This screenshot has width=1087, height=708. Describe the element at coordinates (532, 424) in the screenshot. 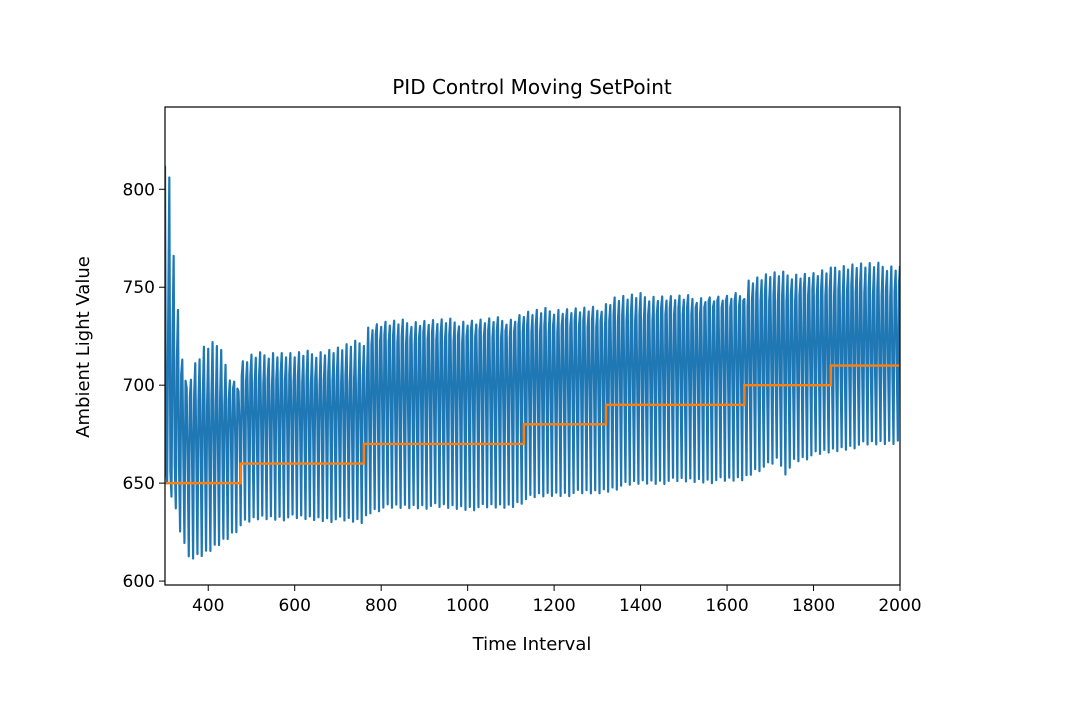

I see `series-setpoint-line` at that location.